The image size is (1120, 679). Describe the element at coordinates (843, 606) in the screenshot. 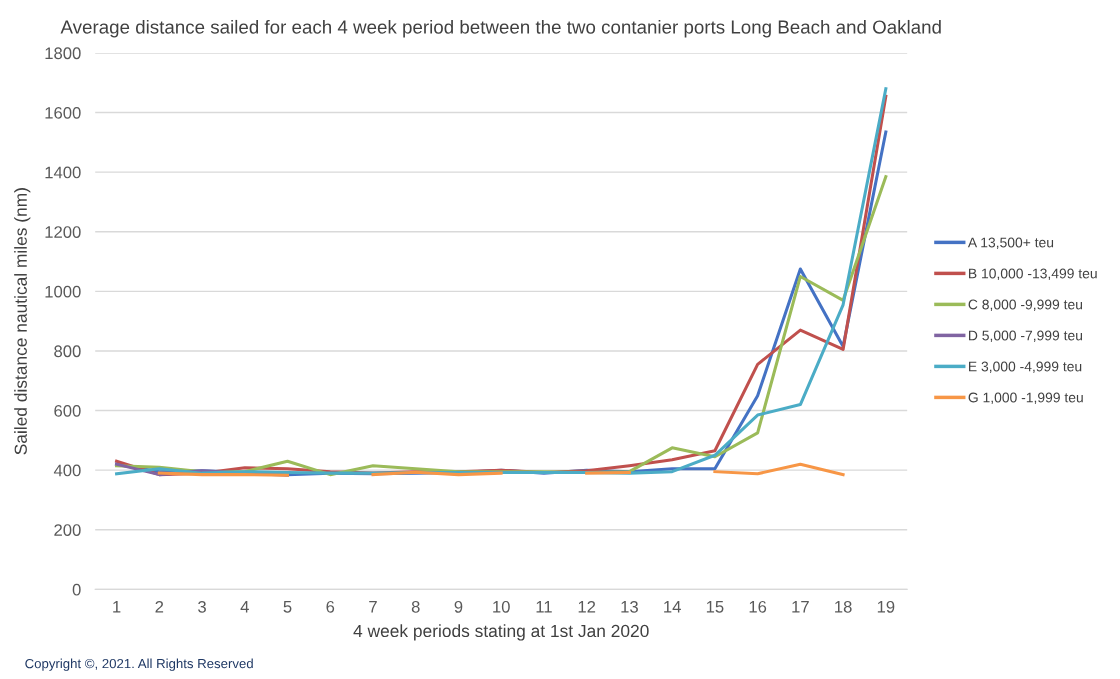

I see `x-tick-label: 18` at that location.